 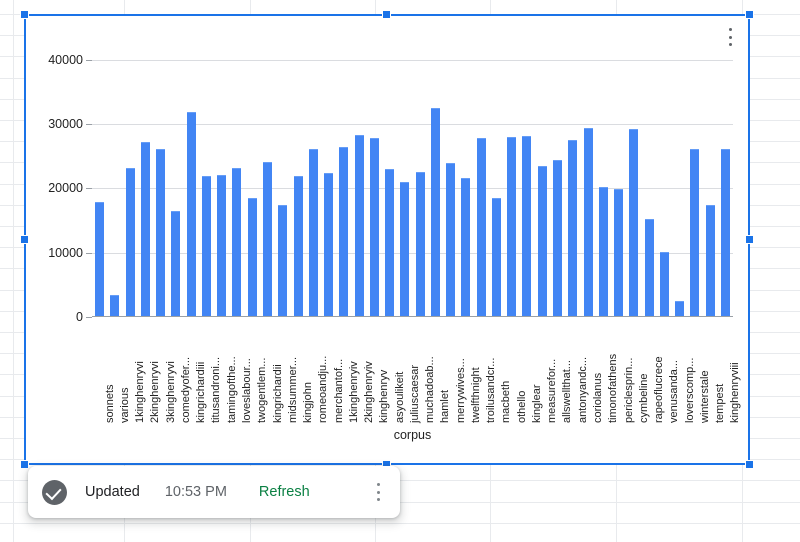 I want to click on chart-x-tick-label: 3kinghenryvi, so click(x=170, y=392).